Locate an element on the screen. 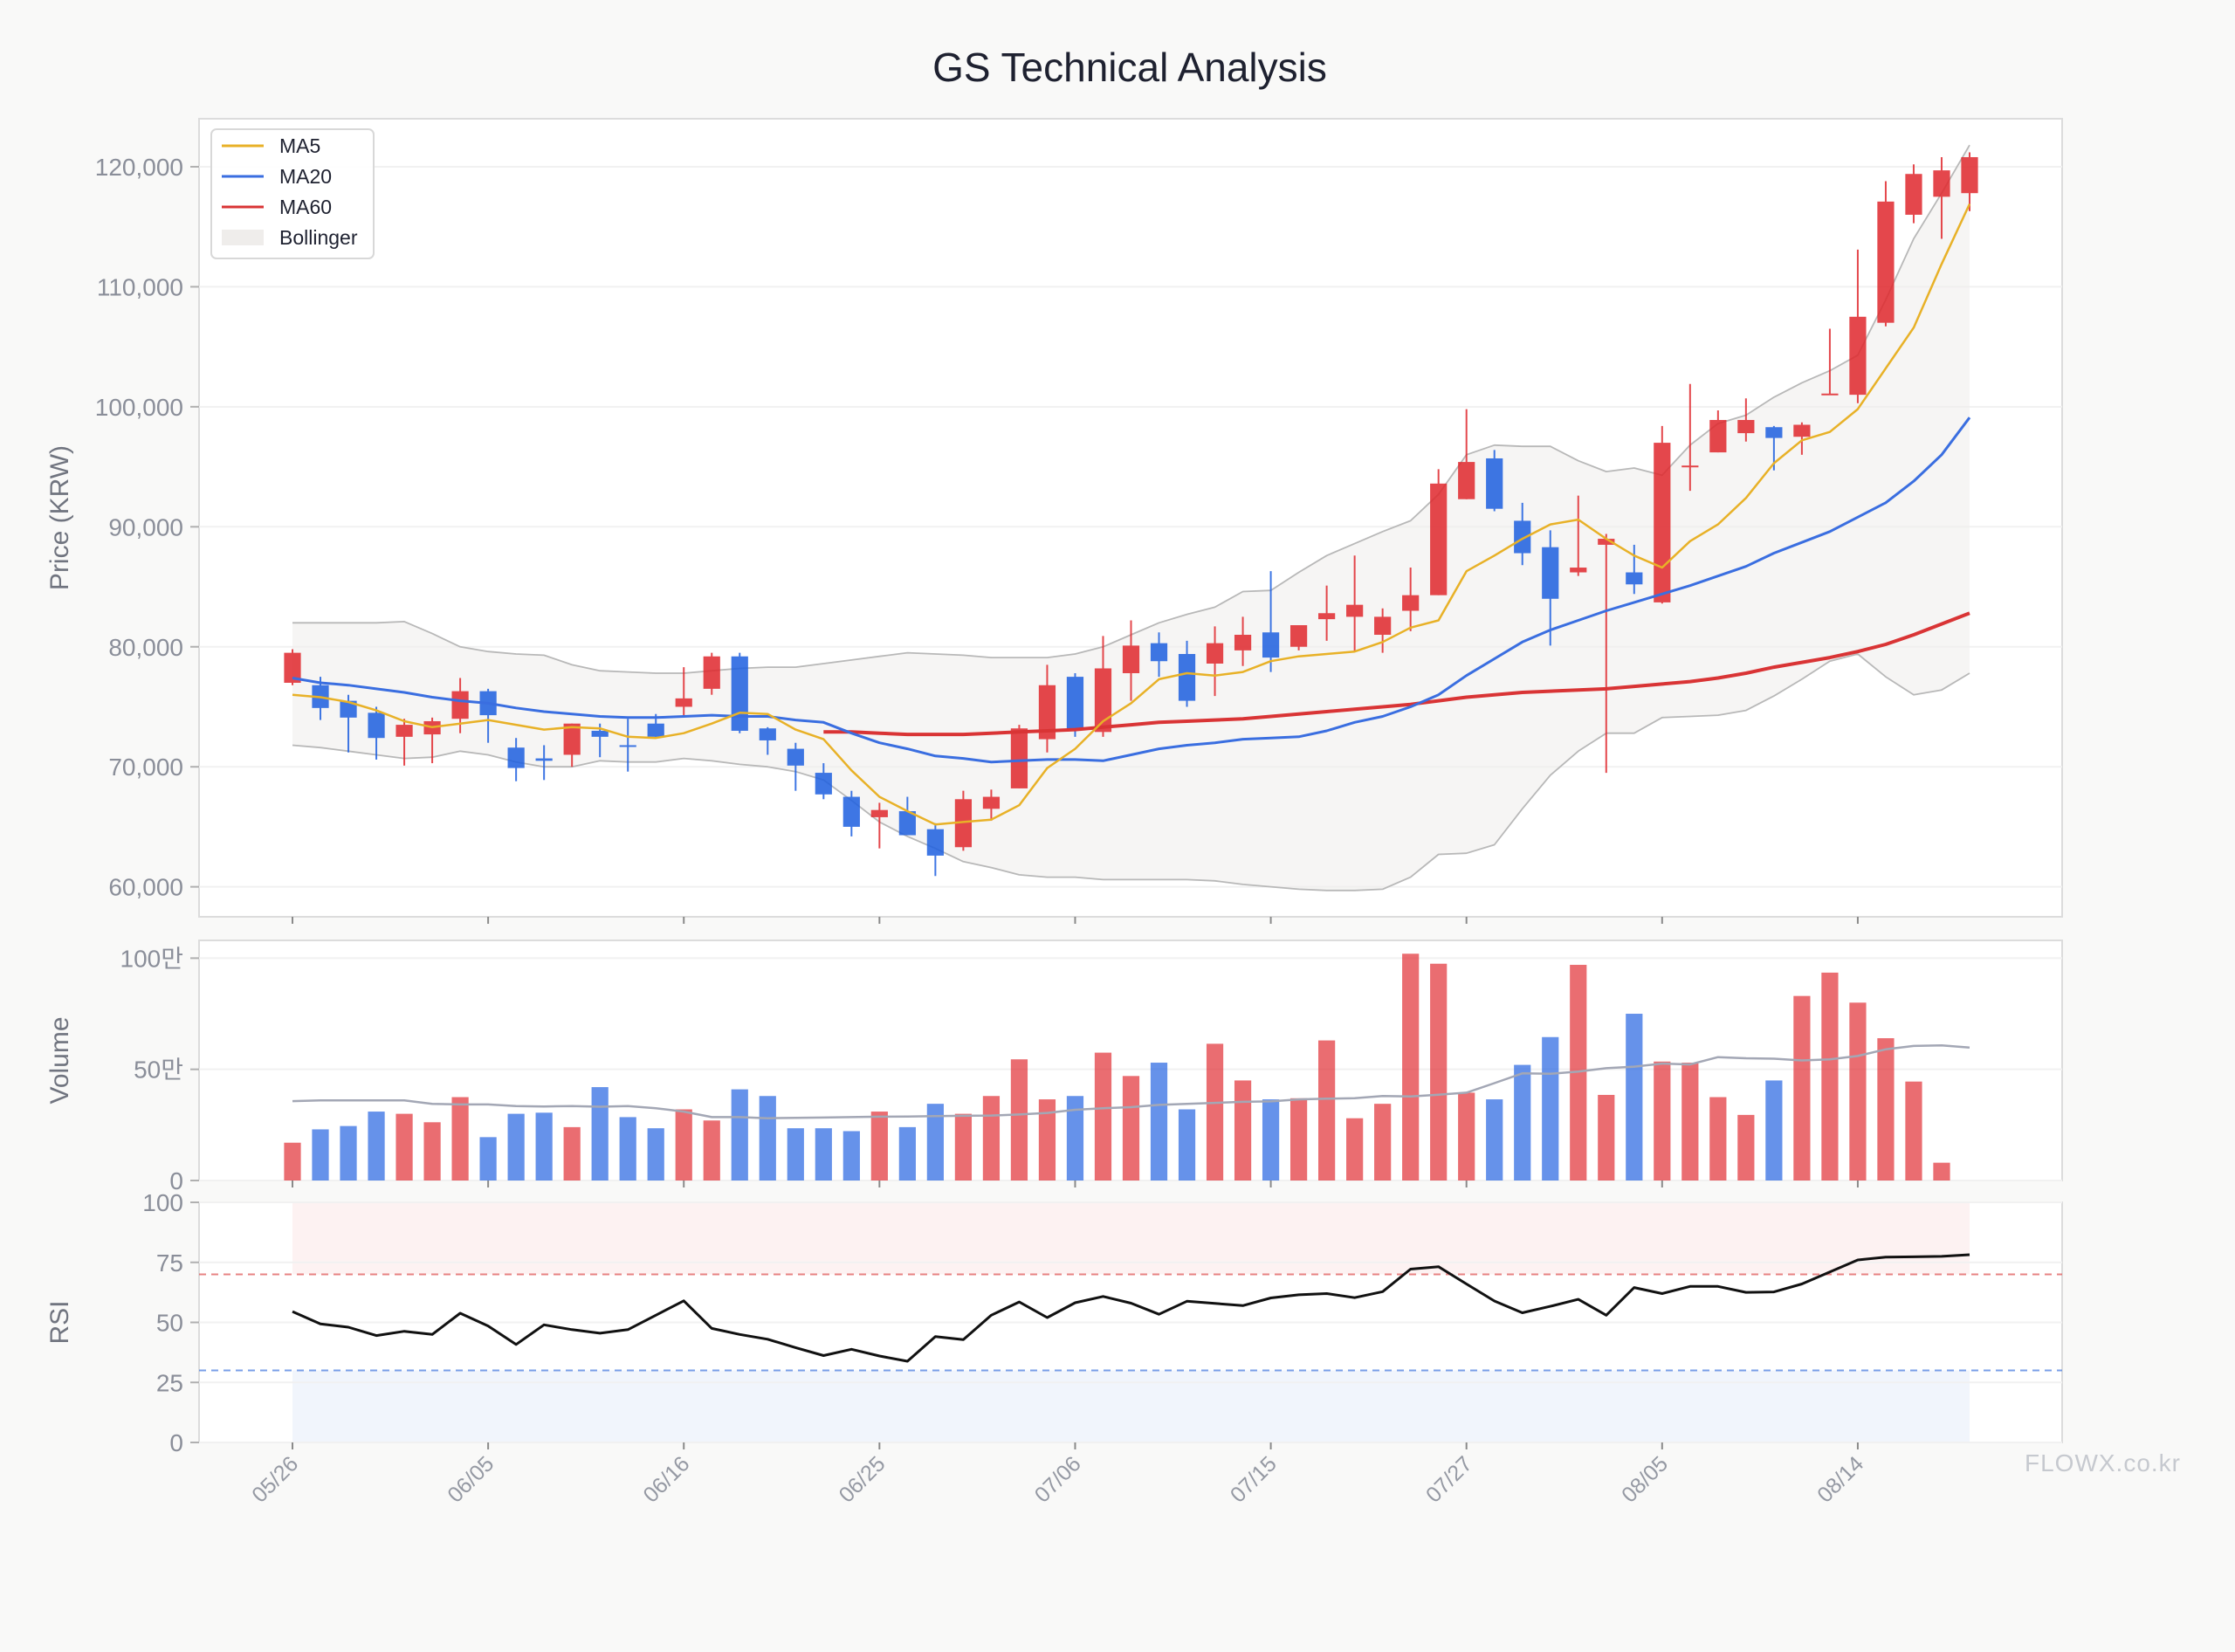 The image size is (2235, 1652). volume_panel-ylabel: Volume is located at coordinates (59, 1060).